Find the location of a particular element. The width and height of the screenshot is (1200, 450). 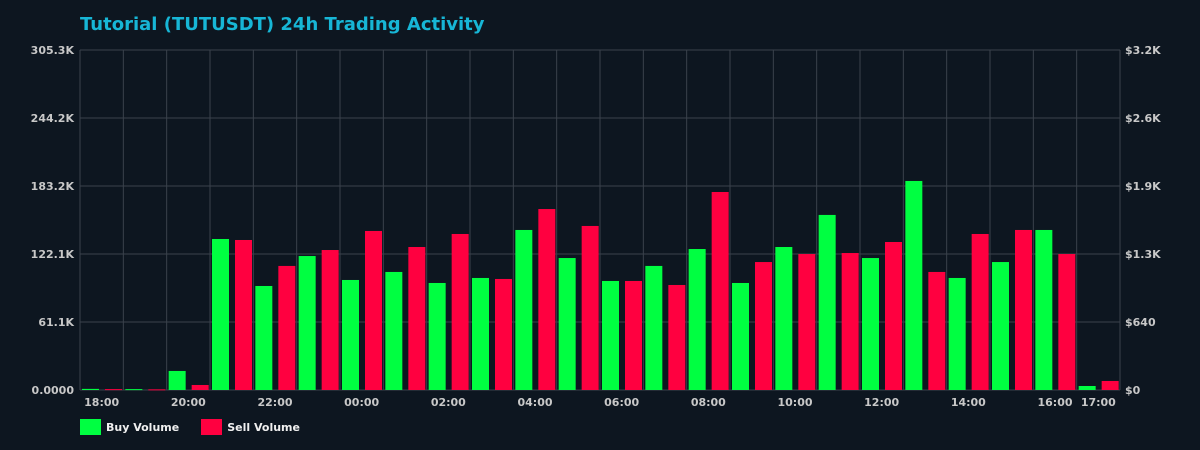

legend-item-buy: Buy Volume is located at coordinates (129, 427).